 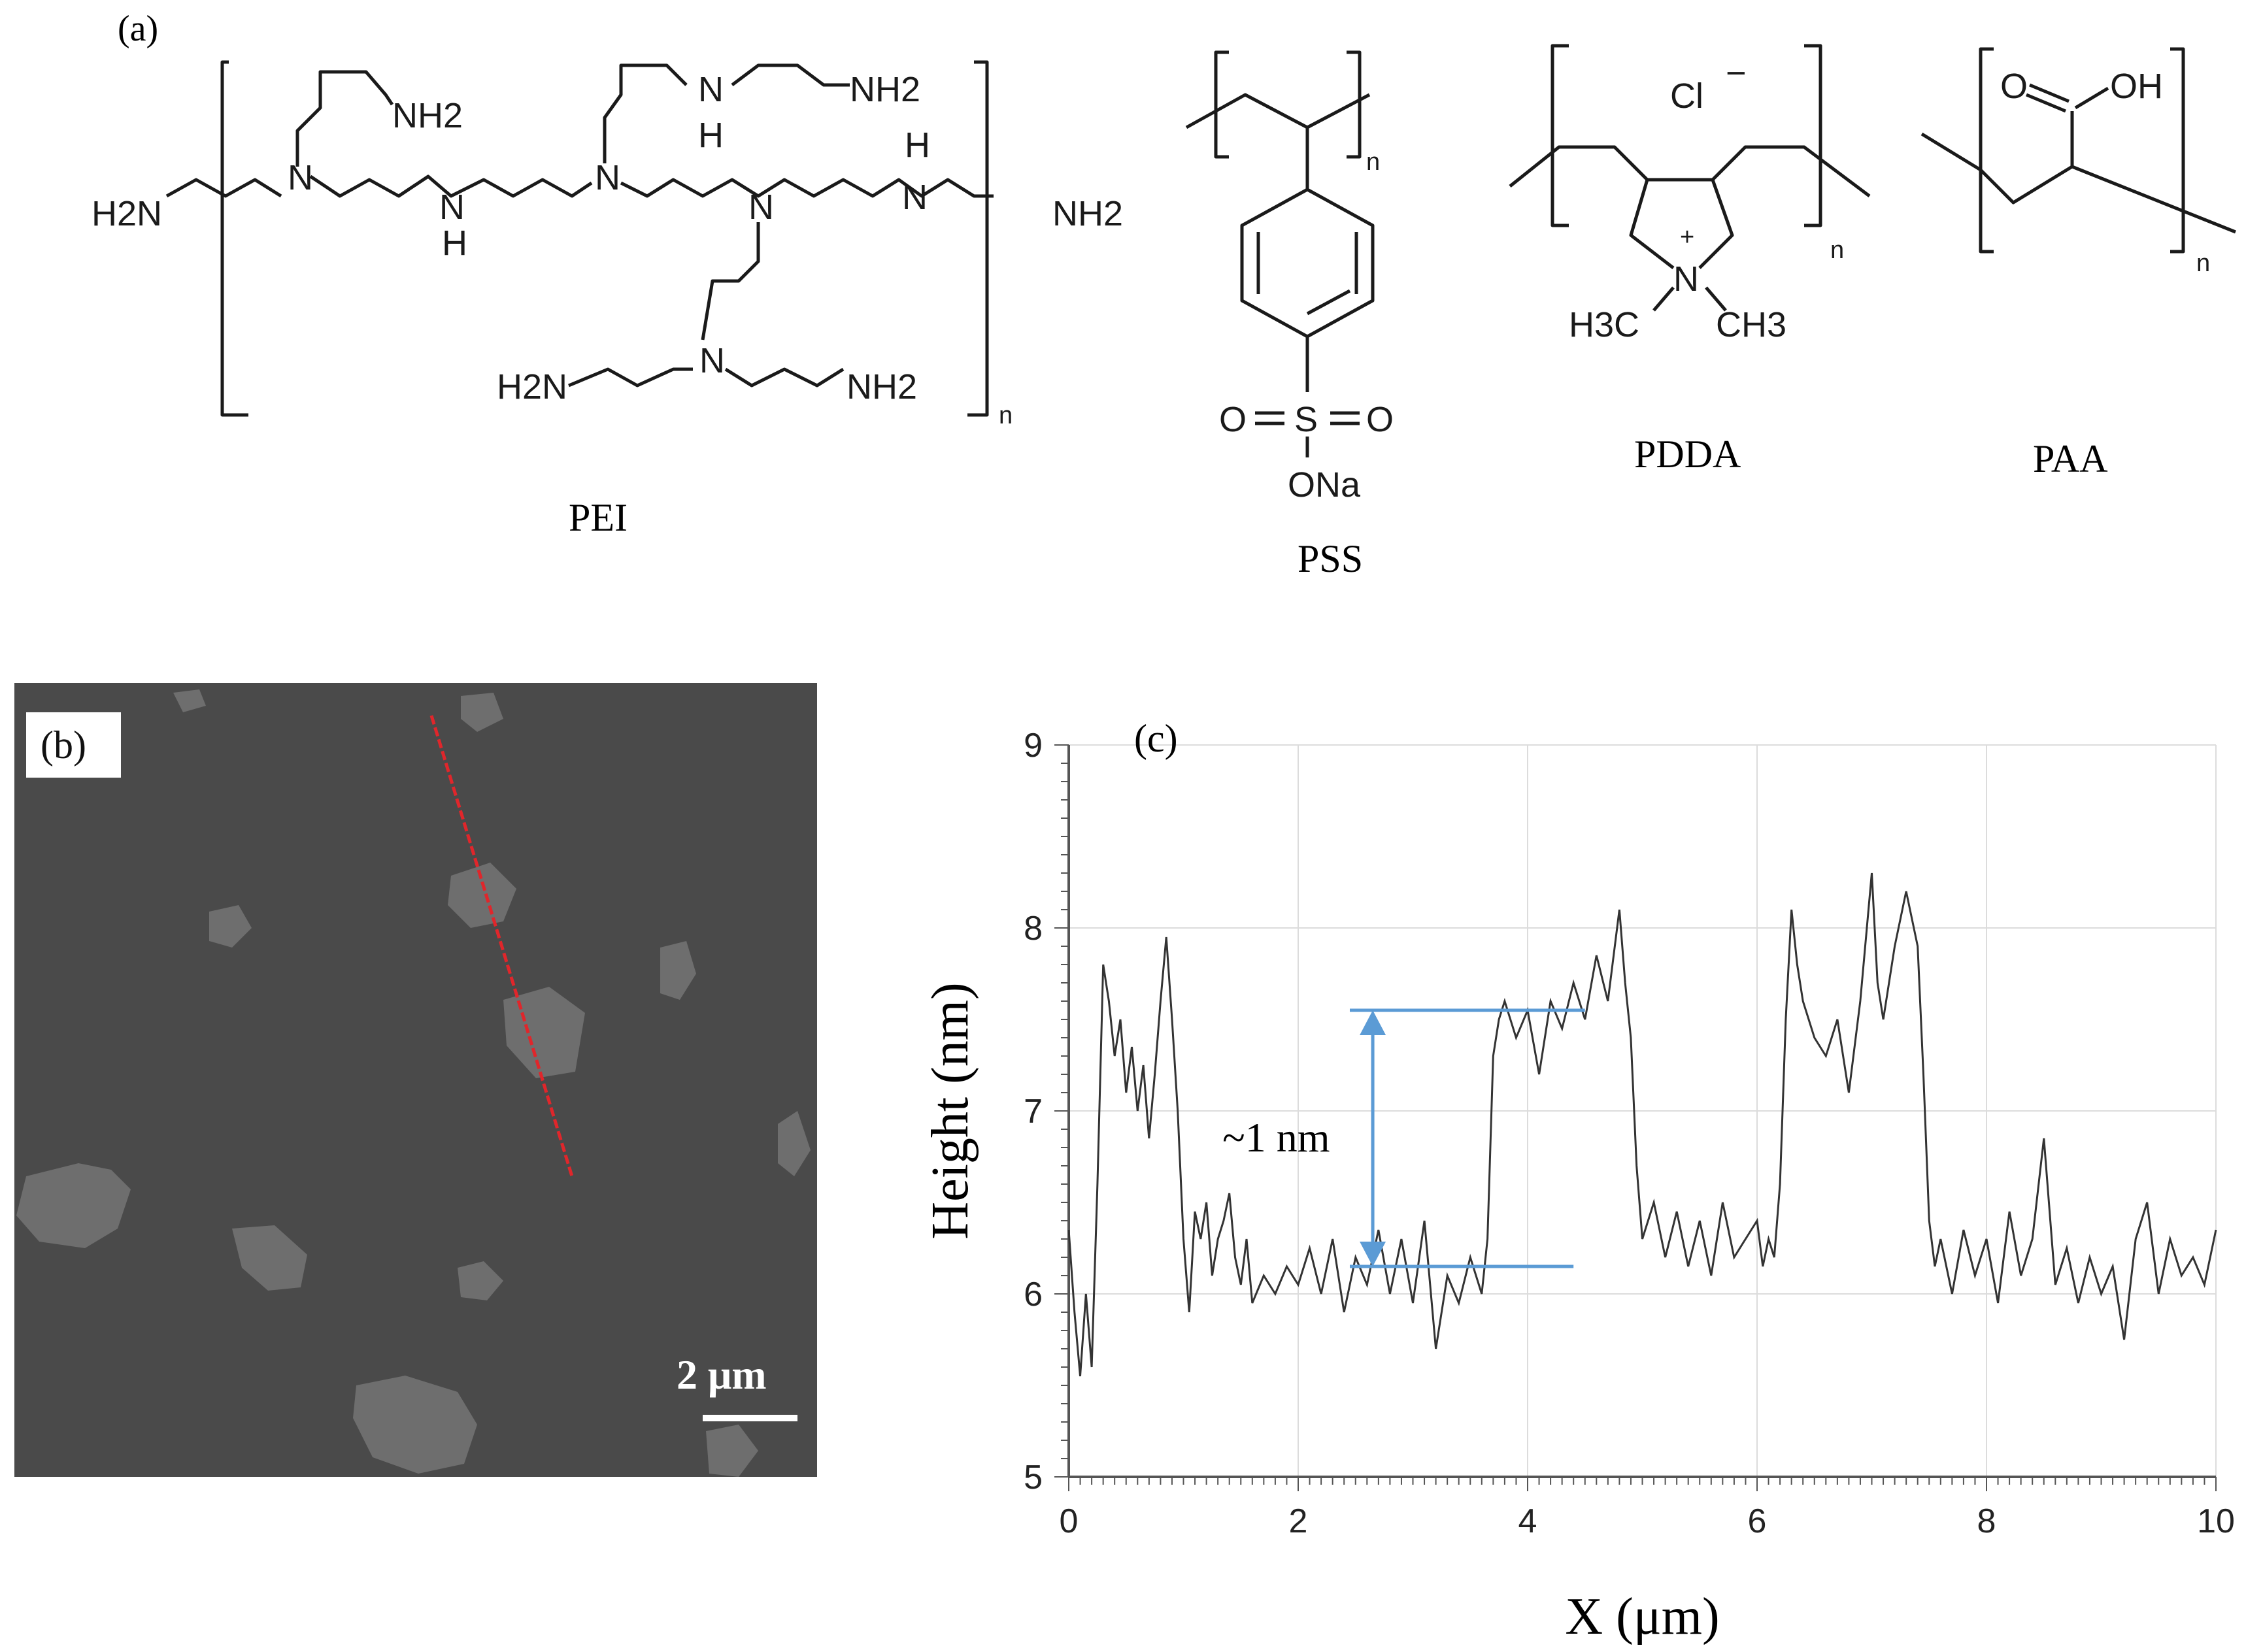 What do you see at coordinates (1307, 274) in the screenshot?
I see `pss-ring-double-bonds` at bounding box center [1307, 274].